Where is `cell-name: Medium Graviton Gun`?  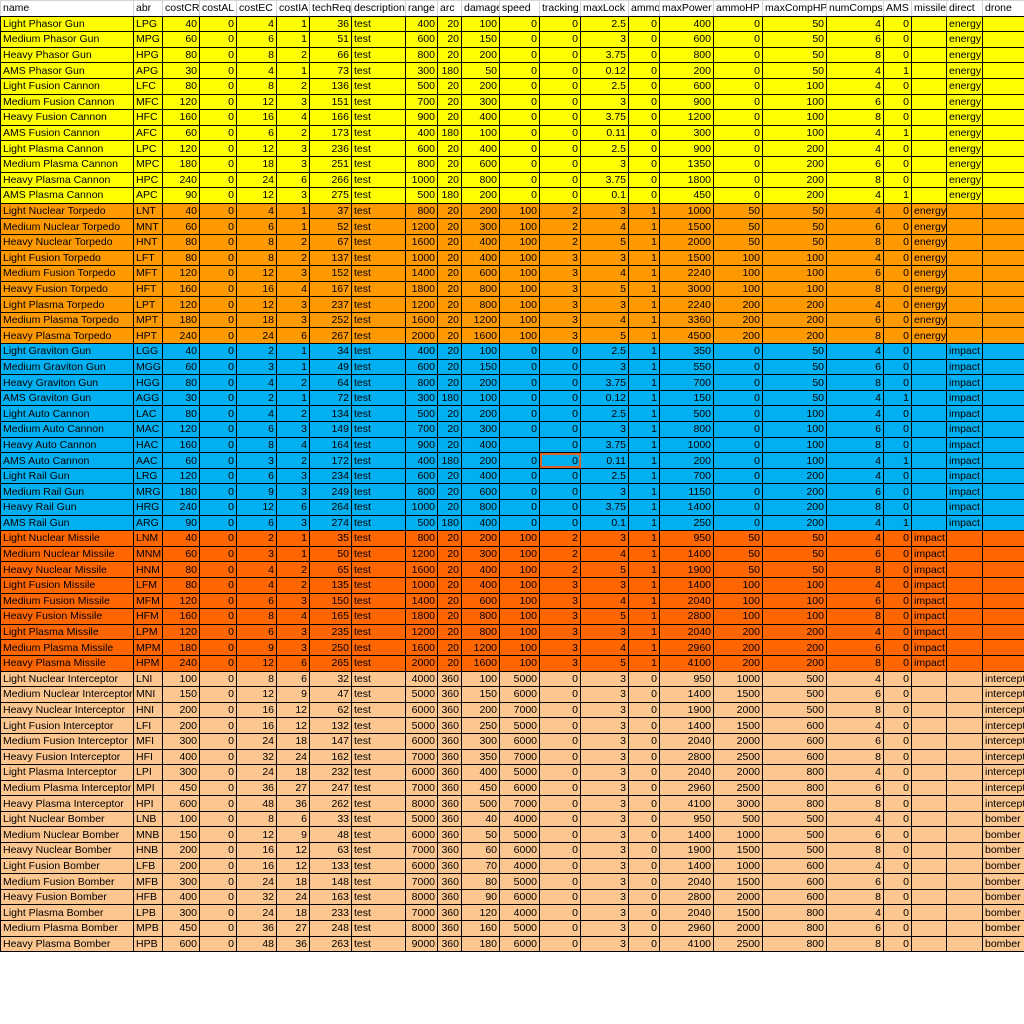 cell-name: Medium Graviton Gun is located at coordinates (67, 367).